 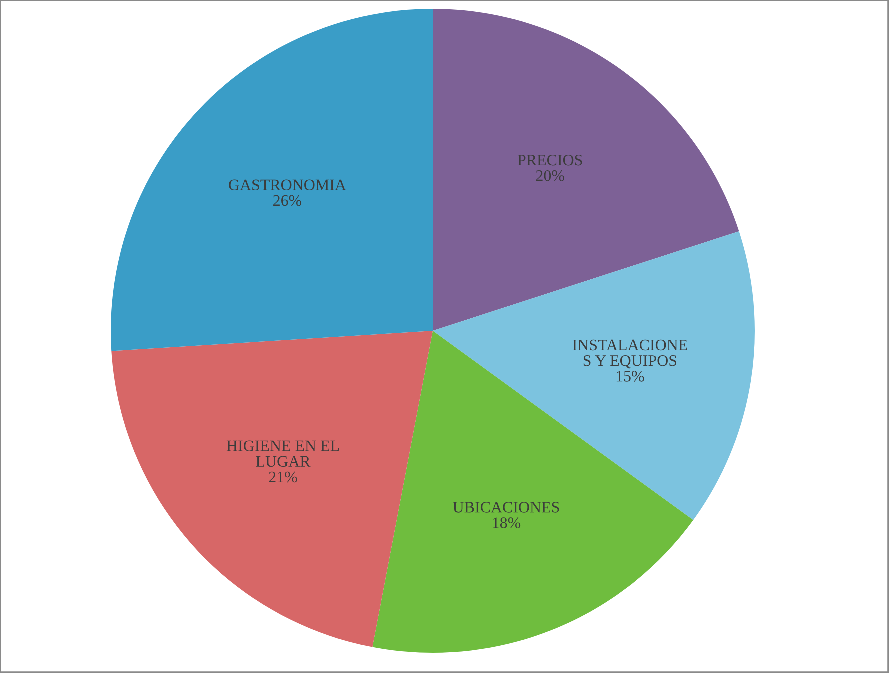 What do you see at coordinates (283, 477) in the screenshot?
I see `data-label: 21%` at bounding box center [283, 477].